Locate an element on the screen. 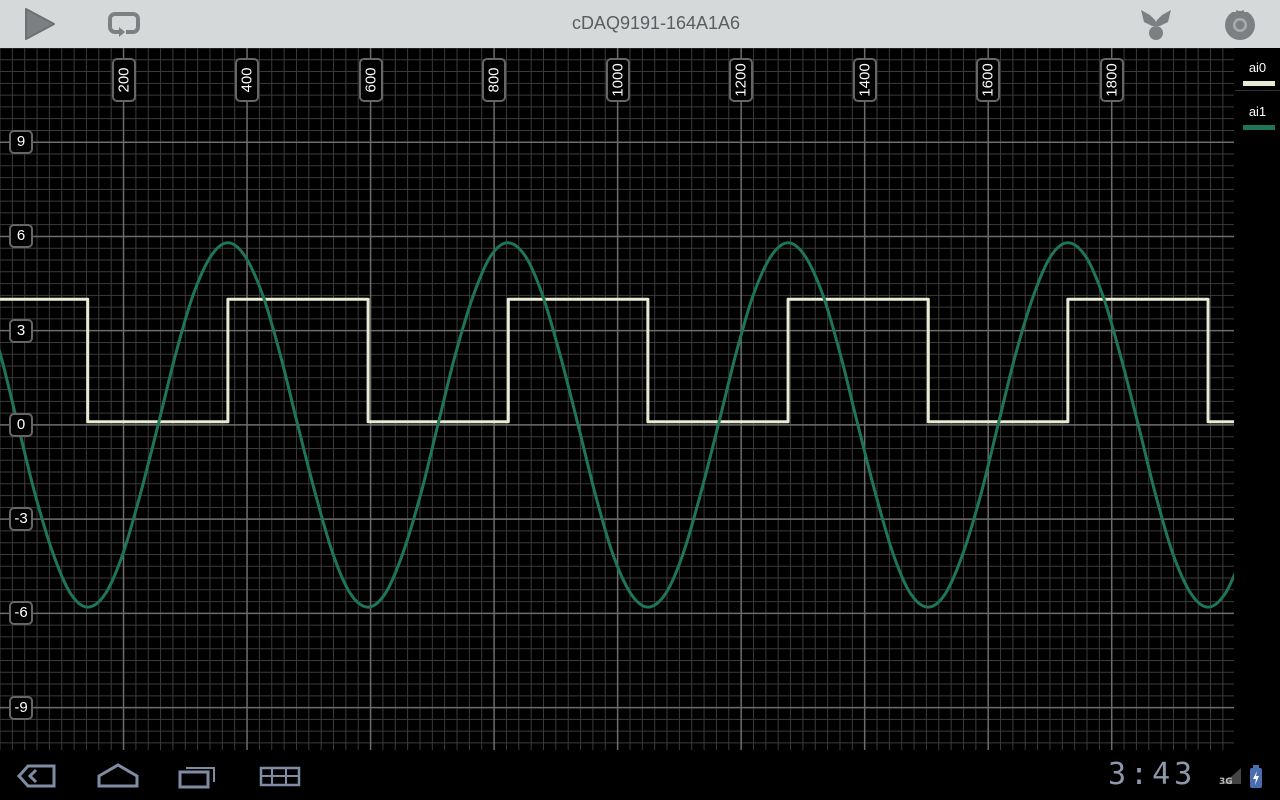  y-tick-label: -6 is located at coordinates (21, 613).